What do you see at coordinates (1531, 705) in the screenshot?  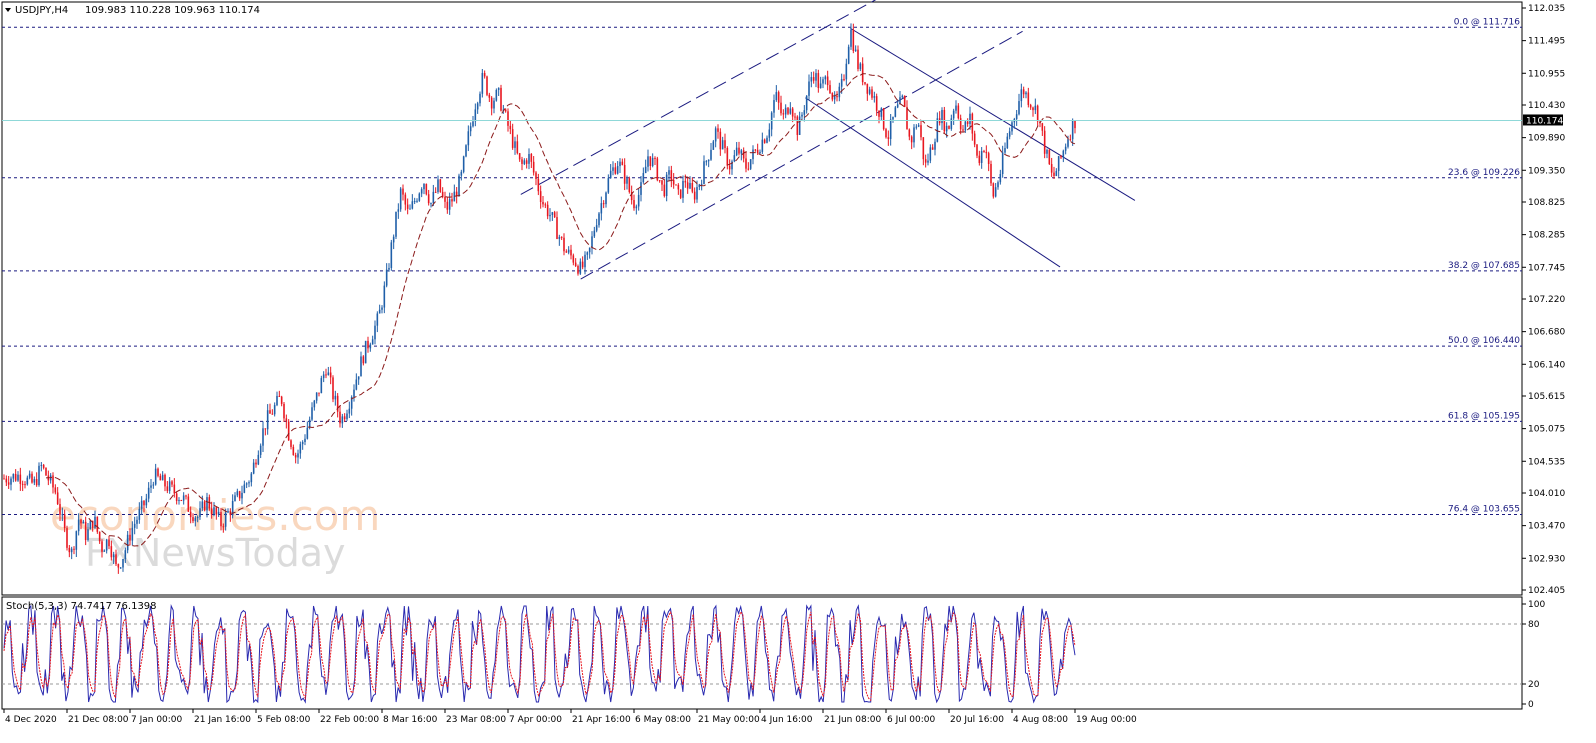 I see `stoch-tick-label: 0` at bounding box center [1531, 705].